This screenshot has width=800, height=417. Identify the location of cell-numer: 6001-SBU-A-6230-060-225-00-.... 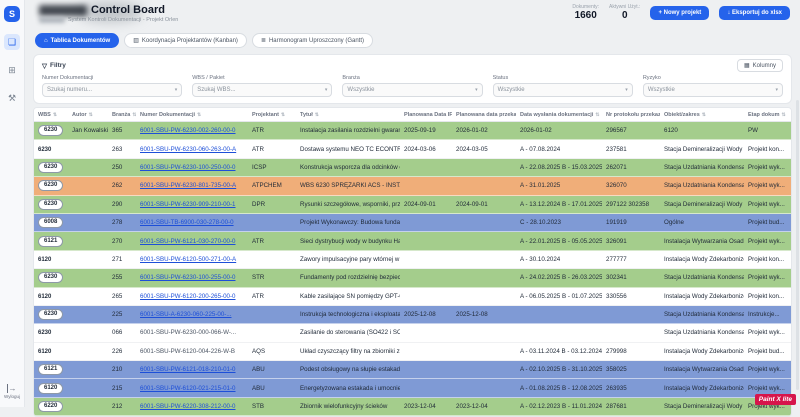
(192, 314).